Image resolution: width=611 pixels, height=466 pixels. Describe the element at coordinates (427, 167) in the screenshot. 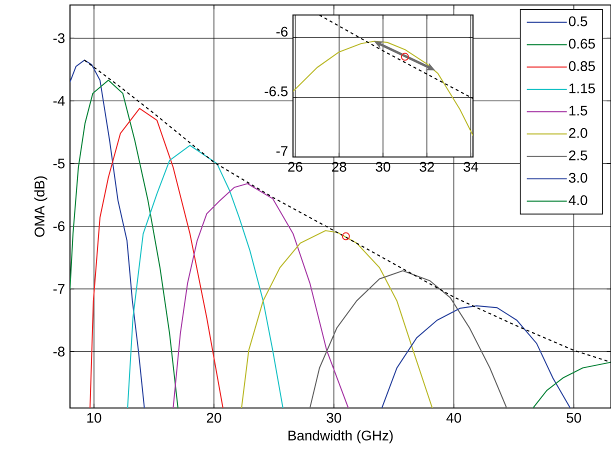

I see `x-tick-label: 32` at that location.